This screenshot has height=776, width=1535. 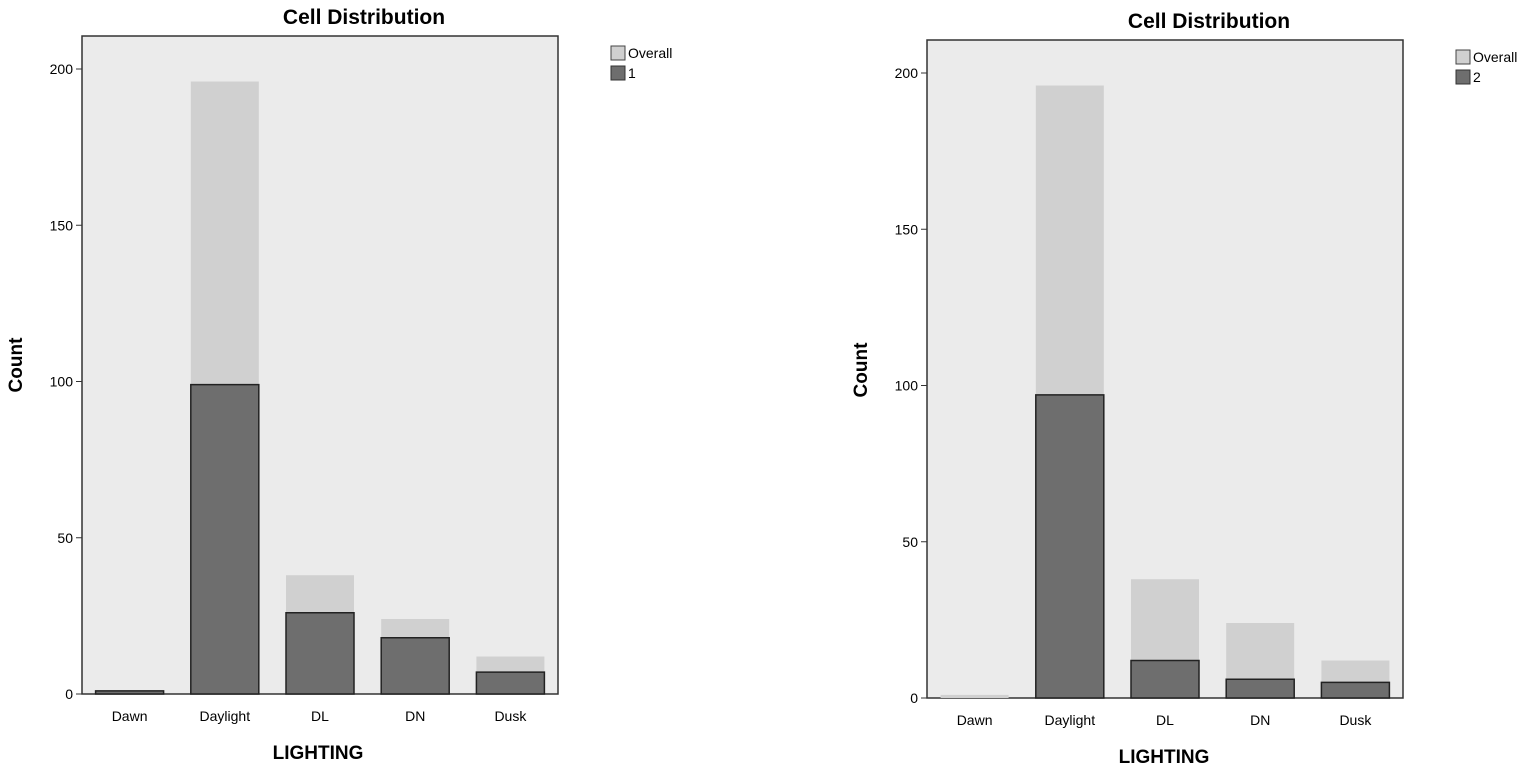 What do you see at coordinates (974, 696) in the screenshot?
I see `bar-dawn-overall` at bounding box center [974, 696].